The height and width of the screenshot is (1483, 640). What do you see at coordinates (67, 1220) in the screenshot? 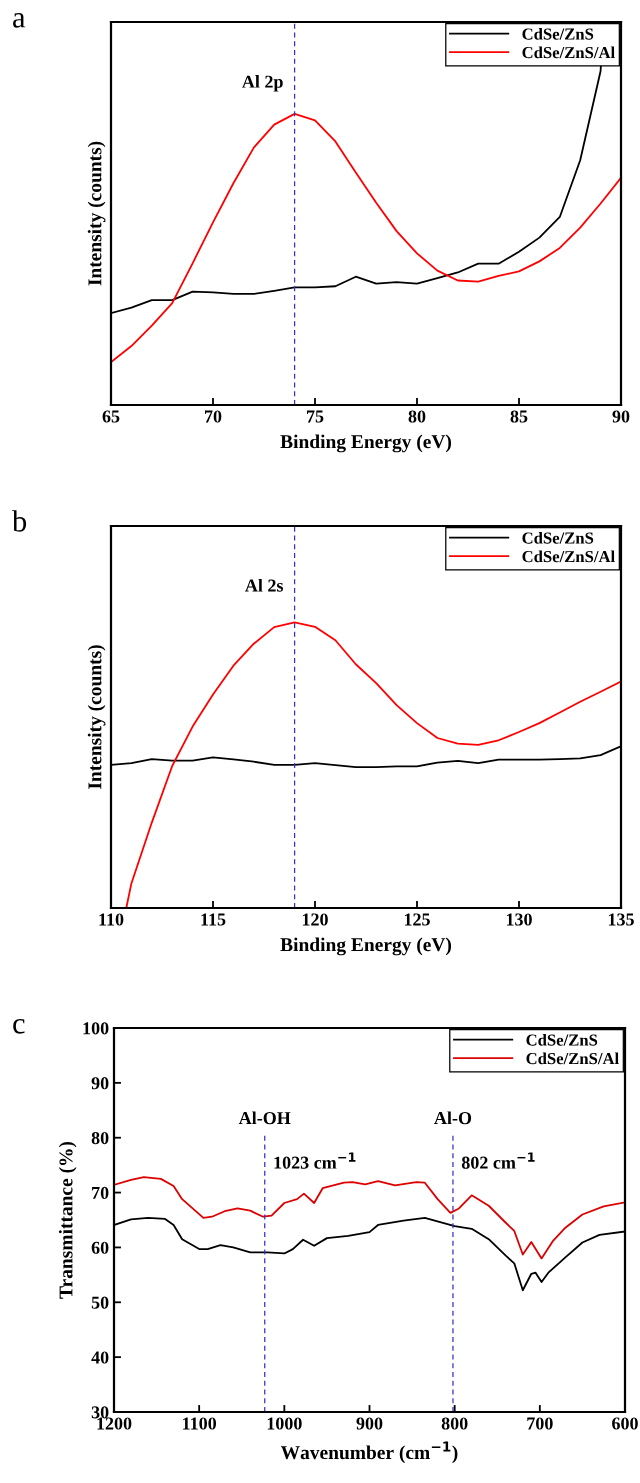
I see `y-axis-title: Transmittance (%)` at bounding box center [67, 1220].